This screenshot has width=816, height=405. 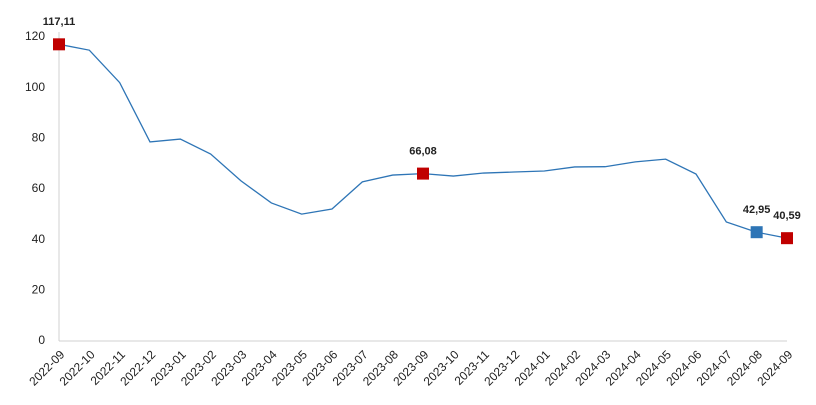 I want to click on y-tick-label: 60, so click(x=39, y=188).